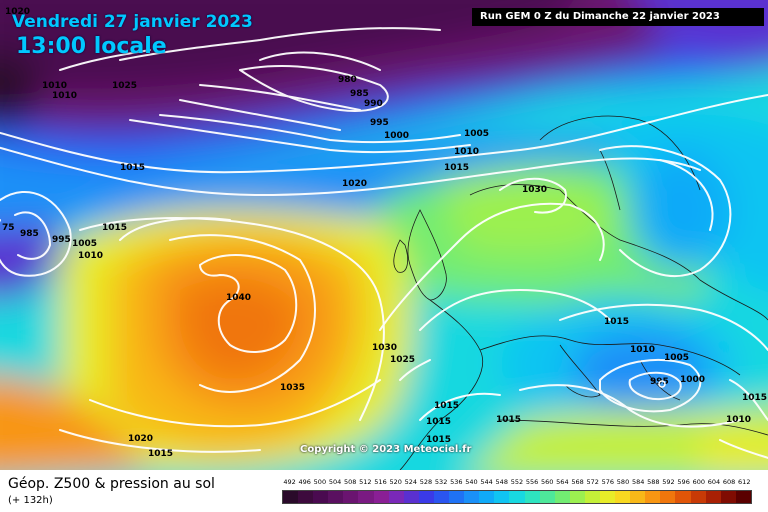  Describe the element at coordinates (729, 482) in the screenshot. I see `legend-tick-label: 608` at that location.